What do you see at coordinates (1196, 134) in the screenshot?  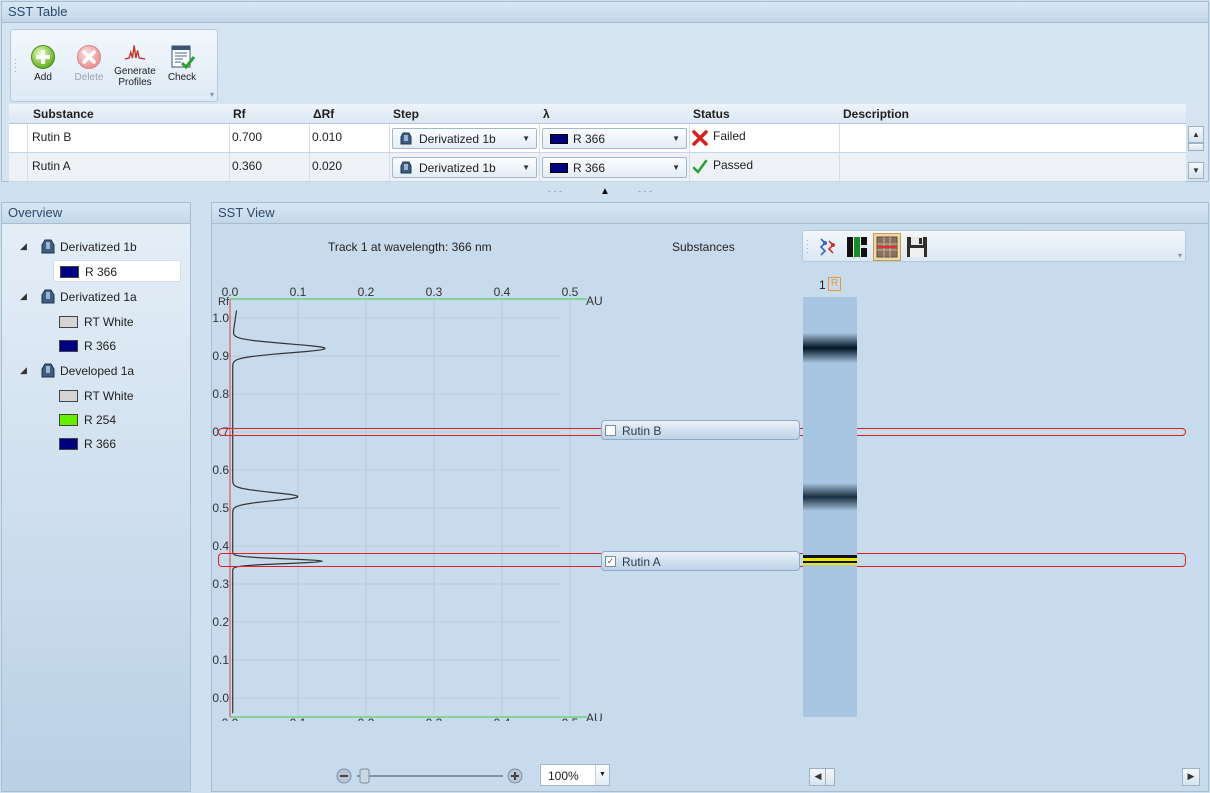 I see `scroll-up-icon: ▲` at bounding box center [1196, 134].